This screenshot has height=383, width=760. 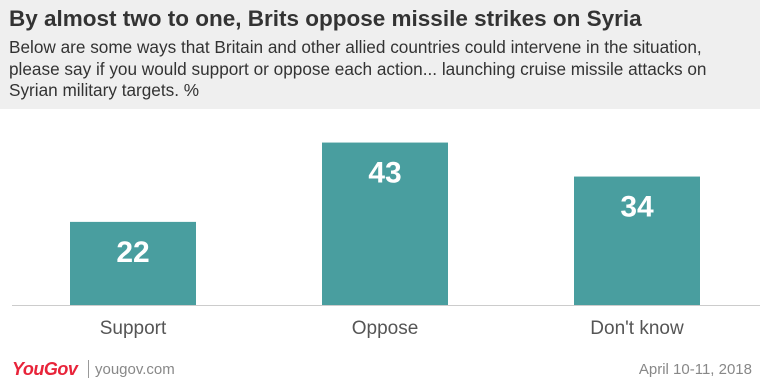 I want to click on bar-oppose, so click(x=385, y=223).